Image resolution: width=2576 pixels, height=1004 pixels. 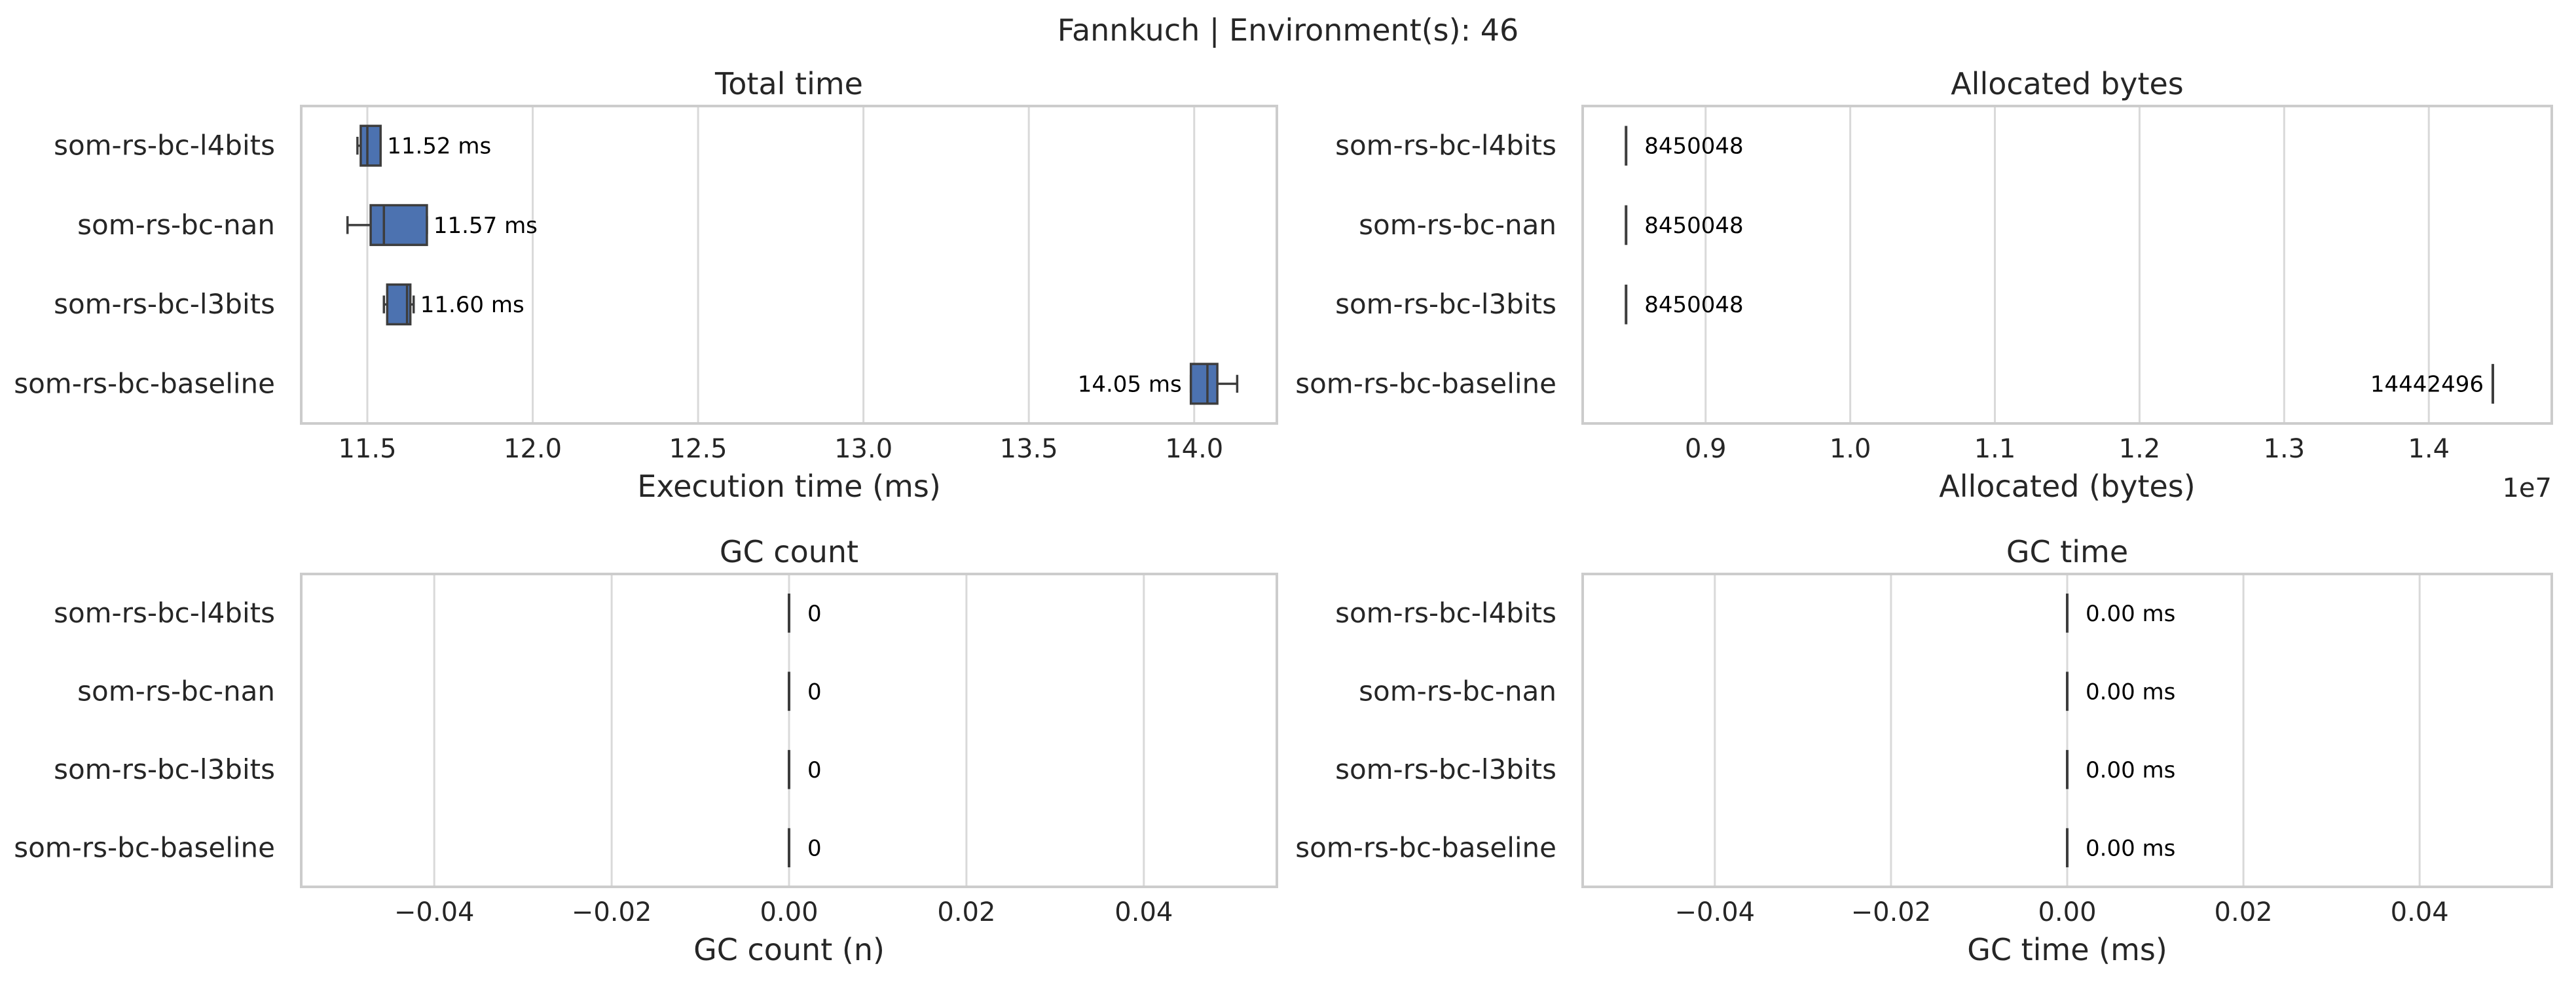 I want to click on box-som-rs-bc-l3bits: 8450048, so click(x=1684, y=304).